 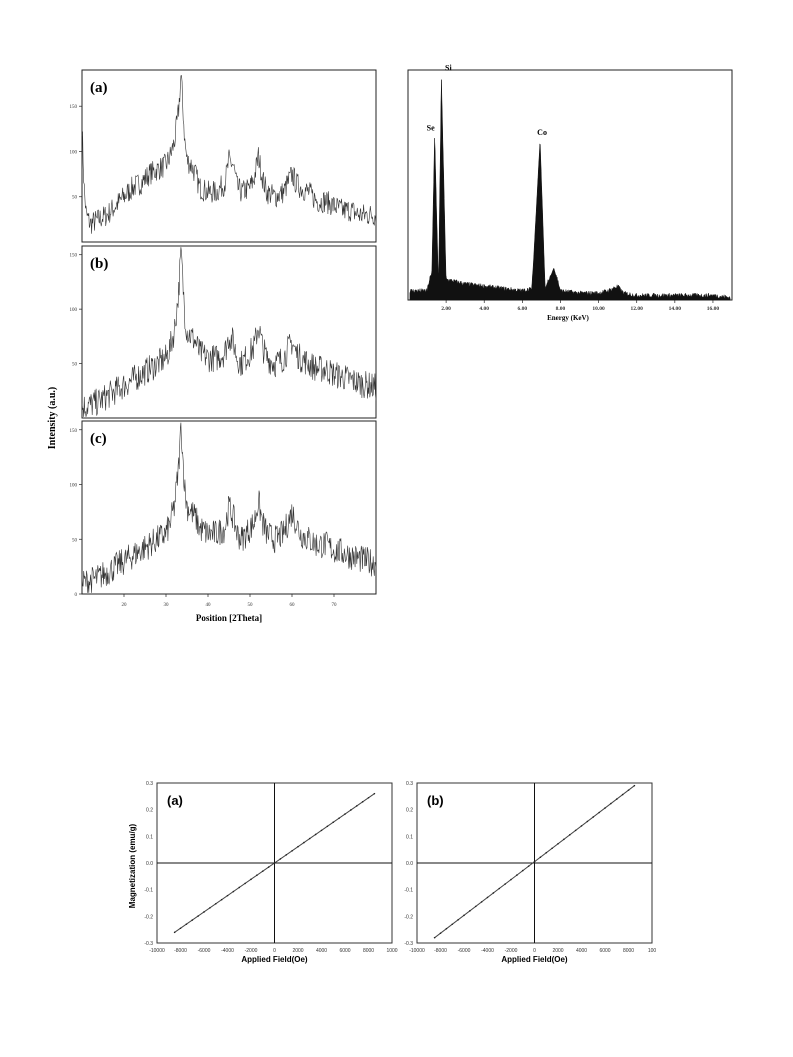 I want to click on vsm-panel-label: (b), so click(x=435, y=800).